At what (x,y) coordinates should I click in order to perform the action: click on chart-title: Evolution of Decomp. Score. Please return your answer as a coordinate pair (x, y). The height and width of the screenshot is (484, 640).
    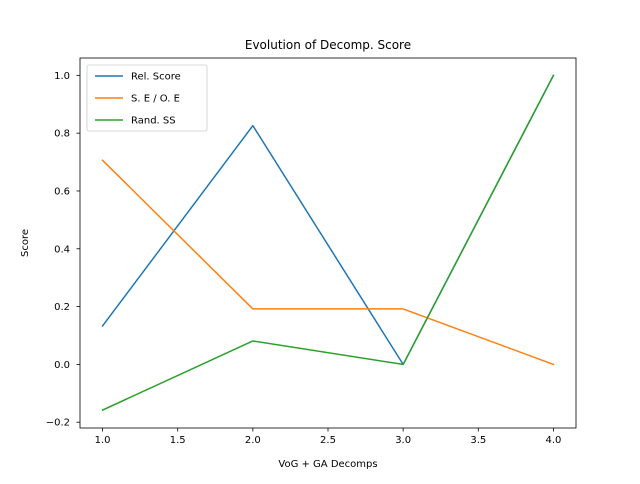
    Looking at the image, I should click on (328, 45).